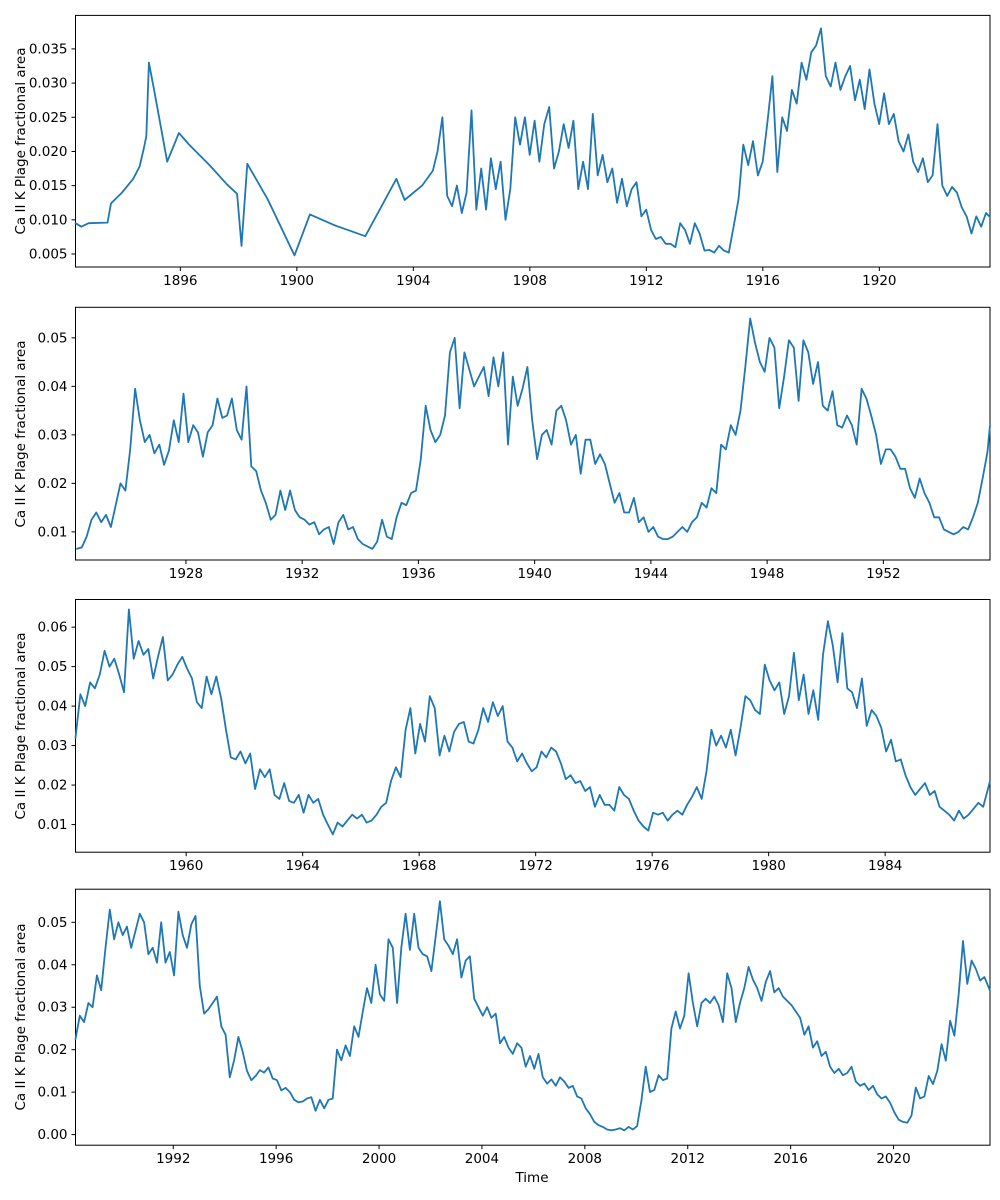 Image resolution: width=1000 pixels, height=1200 pixels. I want to click on x-tick-label: 1896, so click(180, 281).